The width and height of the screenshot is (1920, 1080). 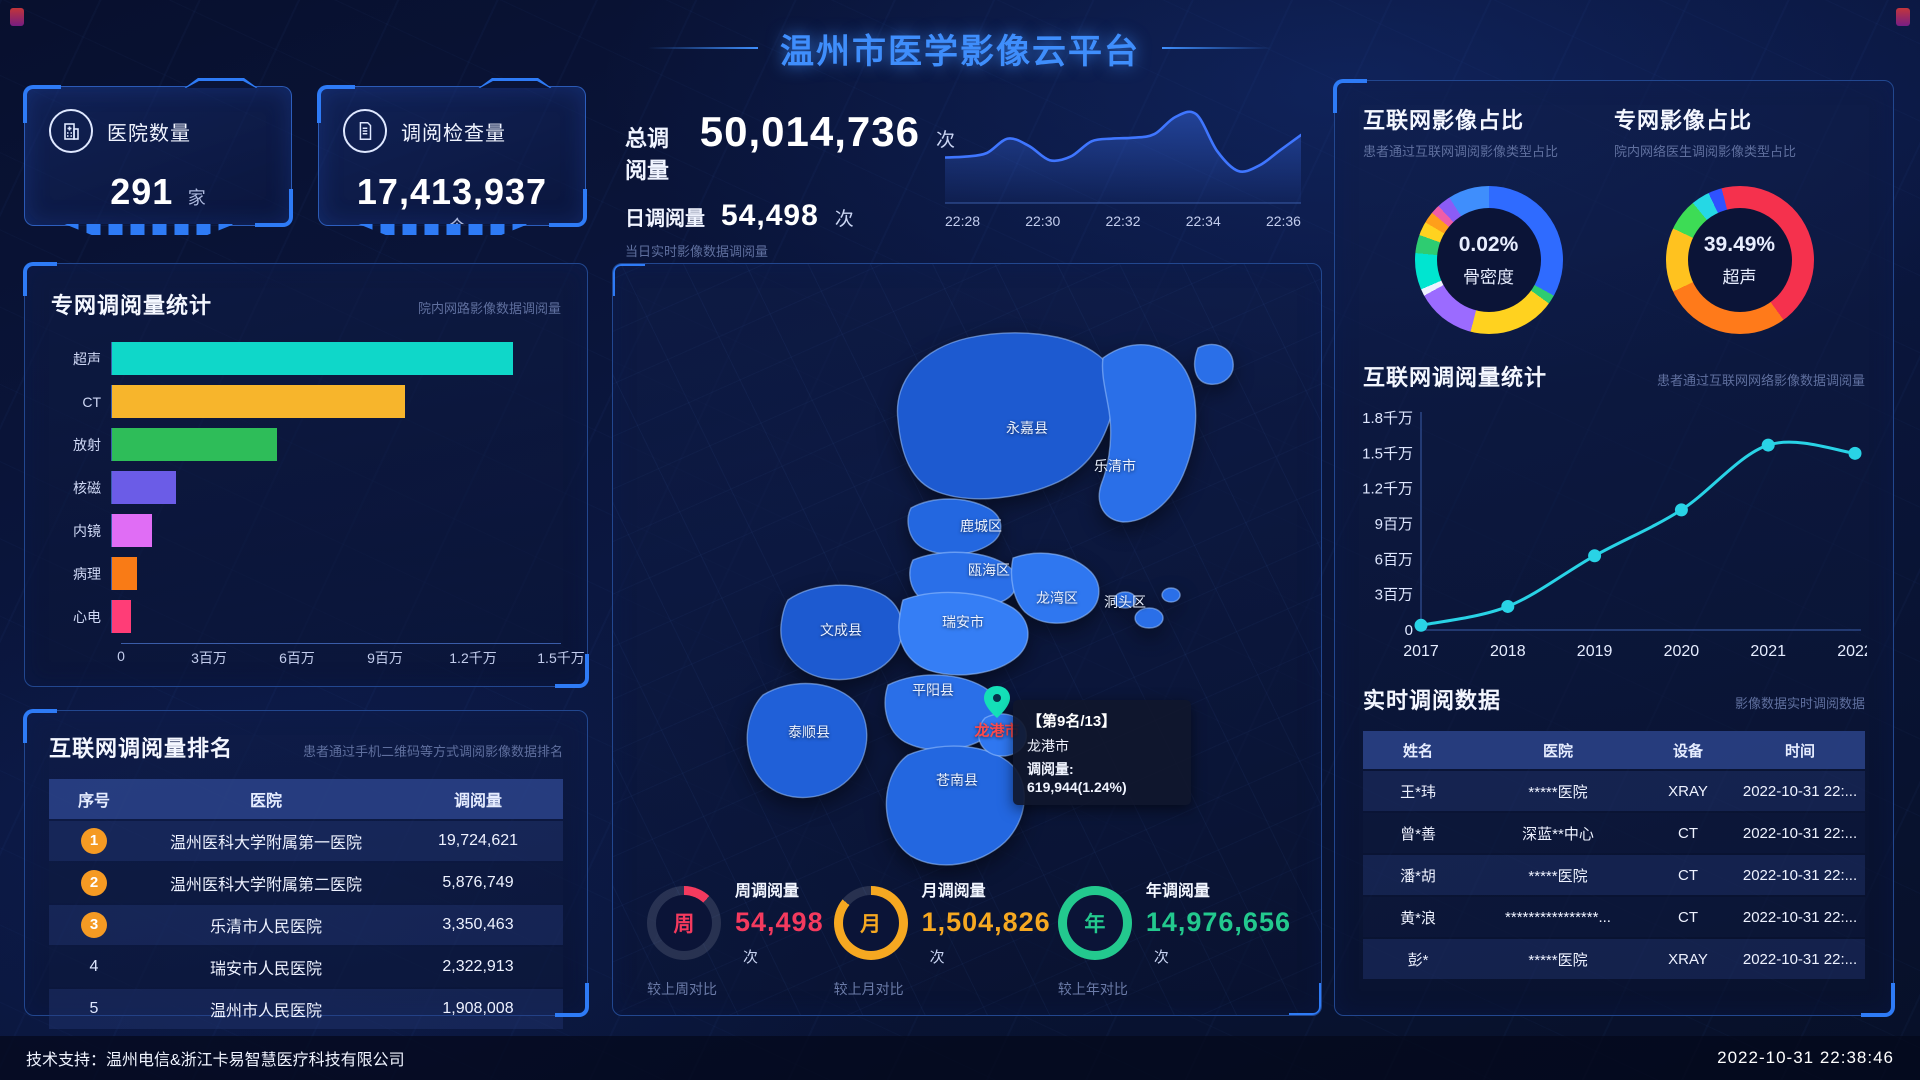 I want to click on map-label: 文成县, so click(x=841, y=630).